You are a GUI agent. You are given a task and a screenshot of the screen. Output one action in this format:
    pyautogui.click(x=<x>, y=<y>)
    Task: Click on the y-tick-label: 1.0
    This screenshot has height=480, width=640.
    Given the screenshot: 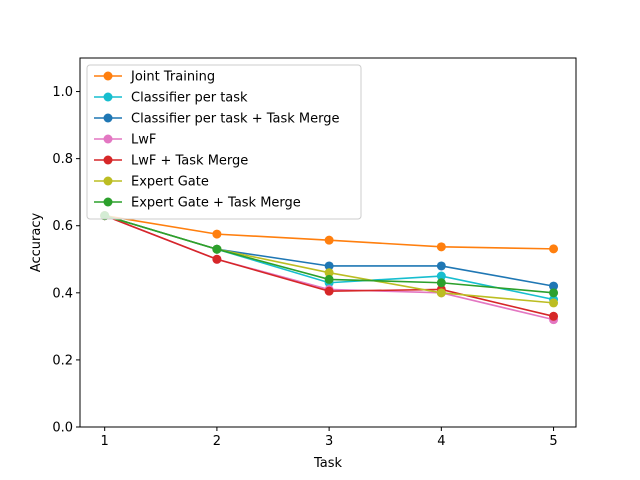 What is the action you would take?
    pyautogui.click(x=62, y=92)
    